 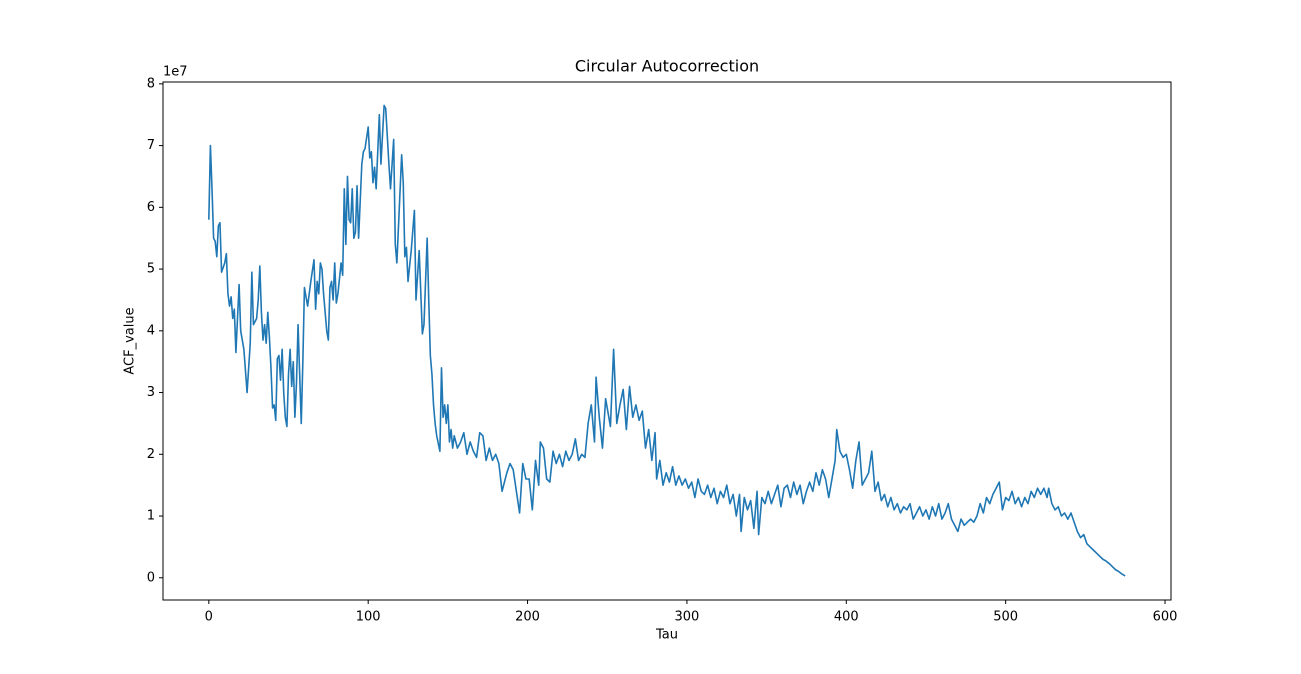 I want to click on x-tick-label: 500, so click(x=1005, y=617).